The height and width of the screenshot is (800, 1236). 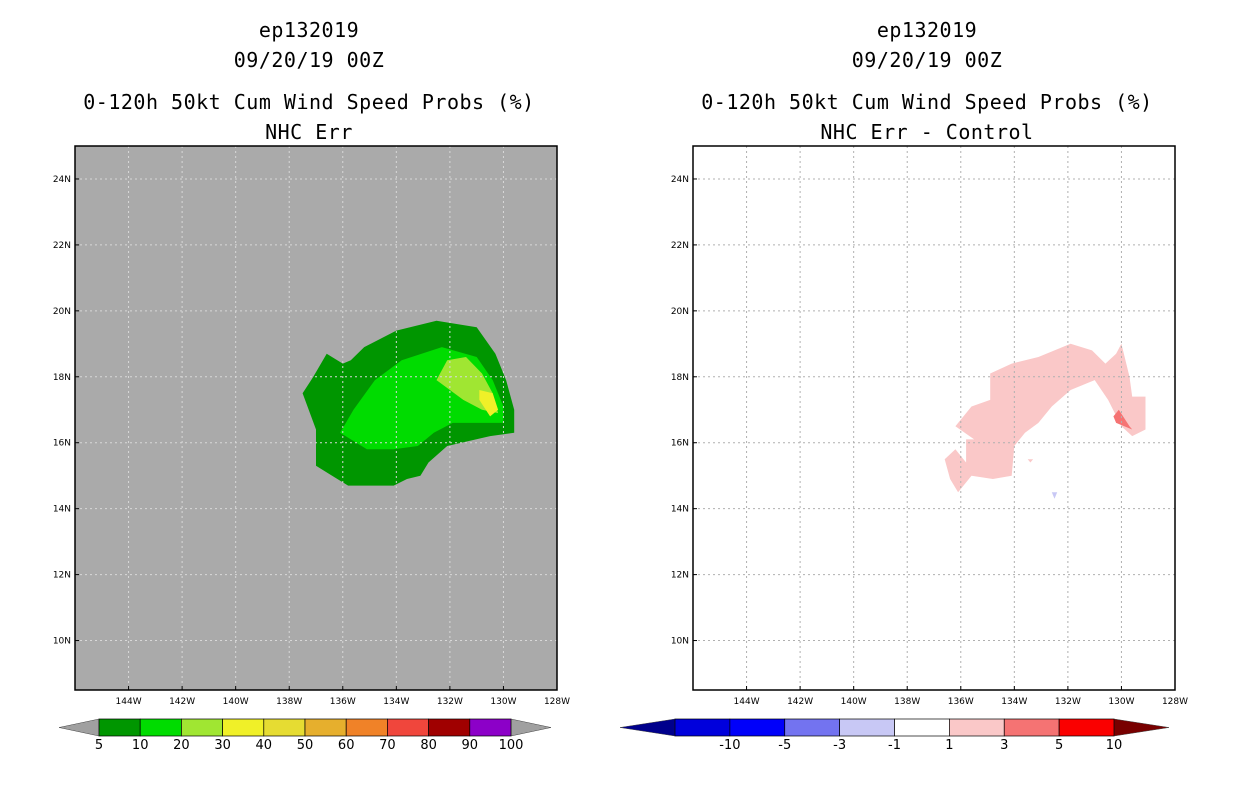 What do you see at coordinates (894, 745) in the screenshot?
I see `colorbar-label: -1` at bounding box center [894, 745].